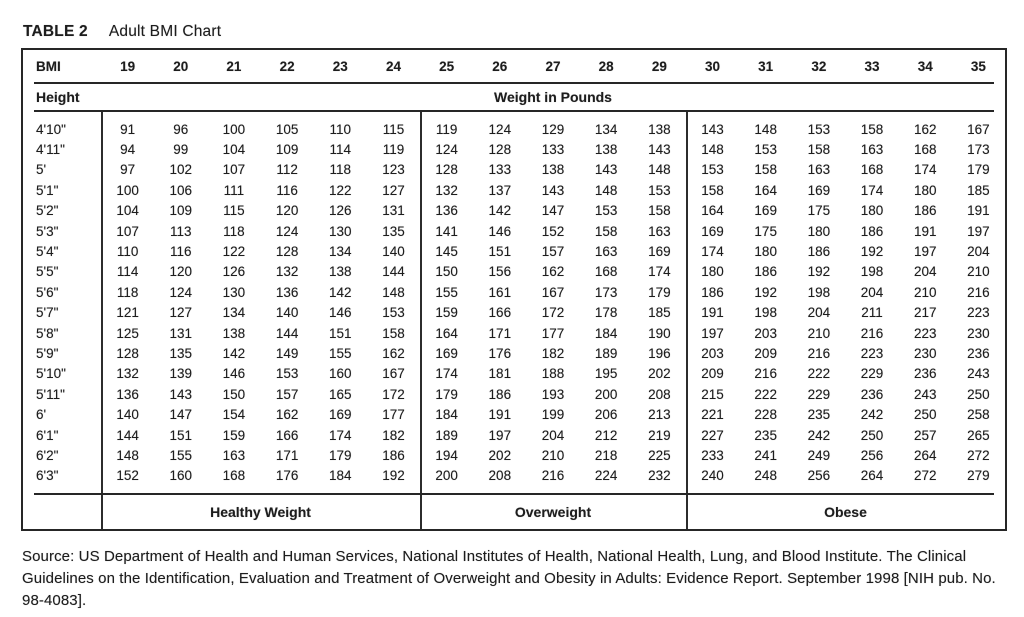  I want to click on weight-cell: 256, so click(819, 476).